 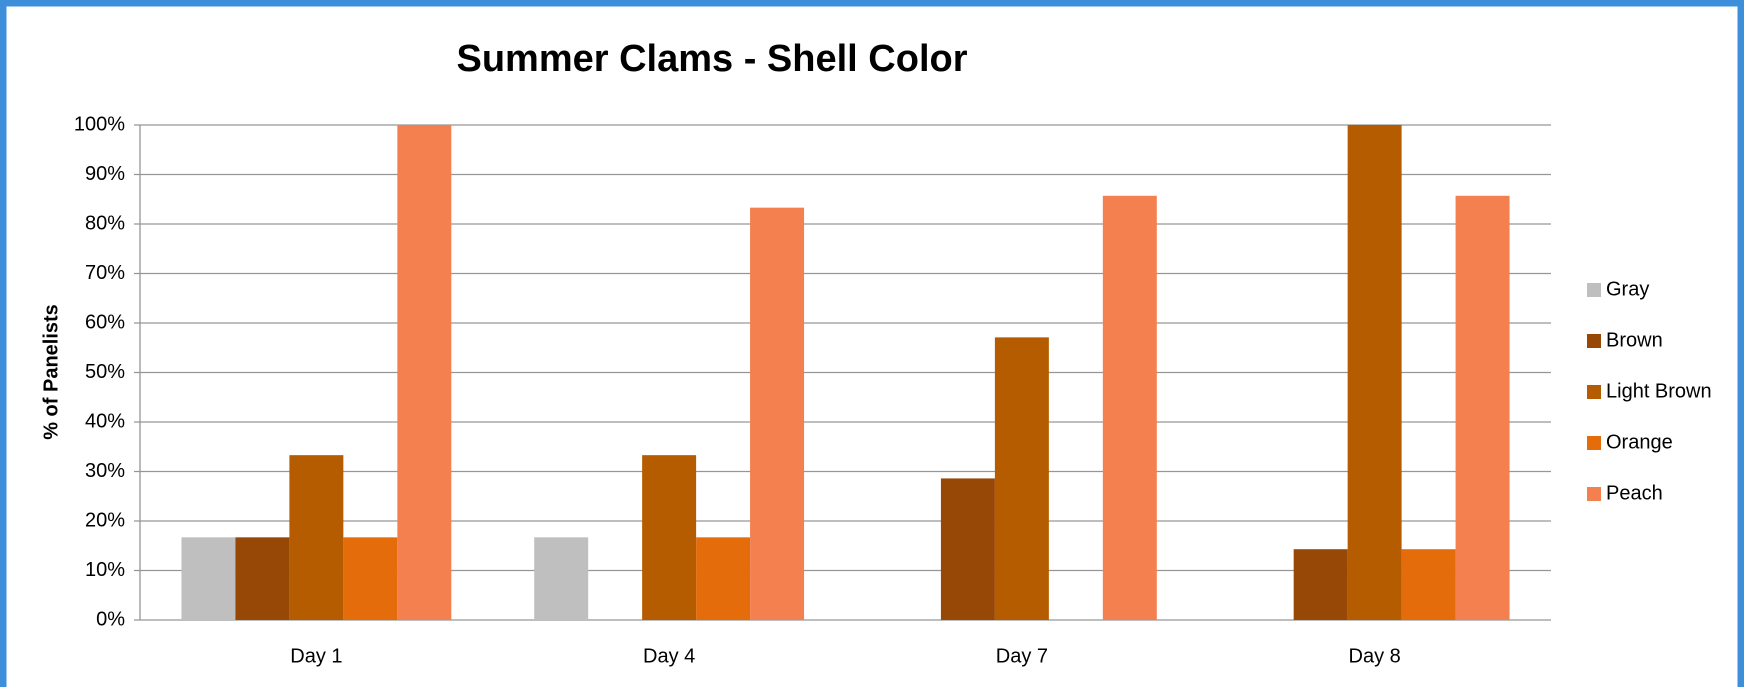 What do you see at coordinates (1634, 340) in the screenshot?
I see `legend-label: Brown` at bounding box center [1634, 340].